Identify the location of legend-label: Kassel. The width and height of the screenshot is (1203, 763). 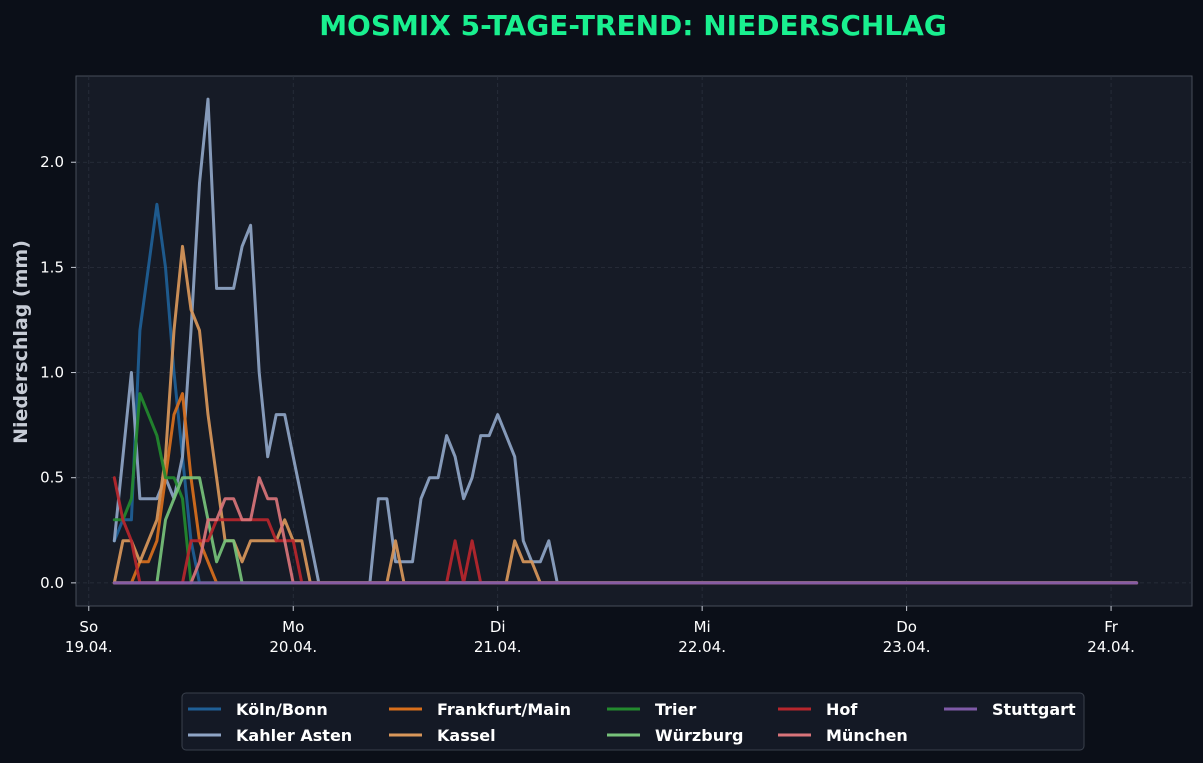
(466, 735).